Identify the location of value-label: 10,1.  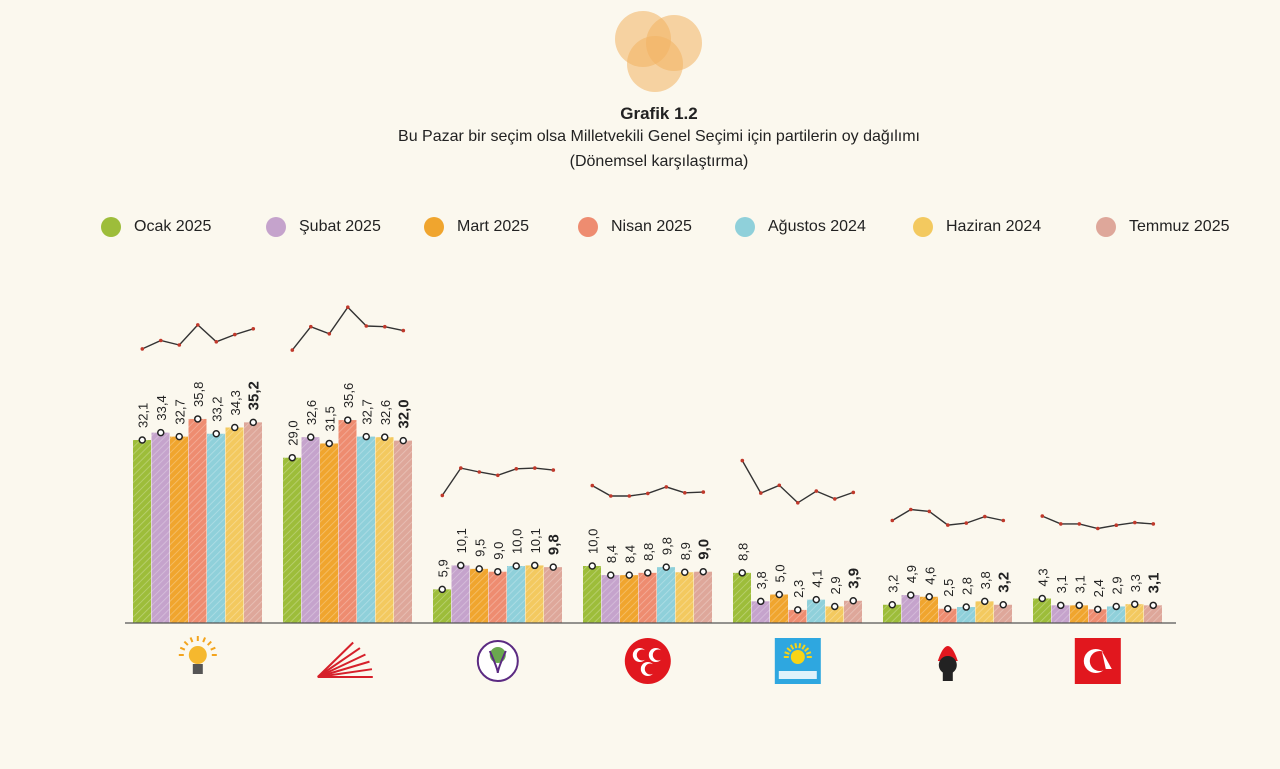
(535, 540).